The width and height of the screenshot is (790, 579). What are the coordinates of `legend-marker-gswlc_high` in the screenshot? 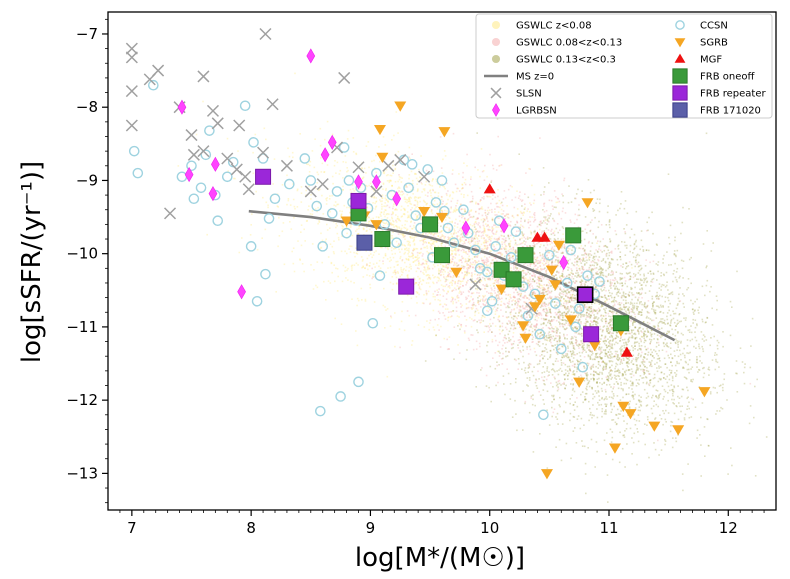 It's located at (496, 59).